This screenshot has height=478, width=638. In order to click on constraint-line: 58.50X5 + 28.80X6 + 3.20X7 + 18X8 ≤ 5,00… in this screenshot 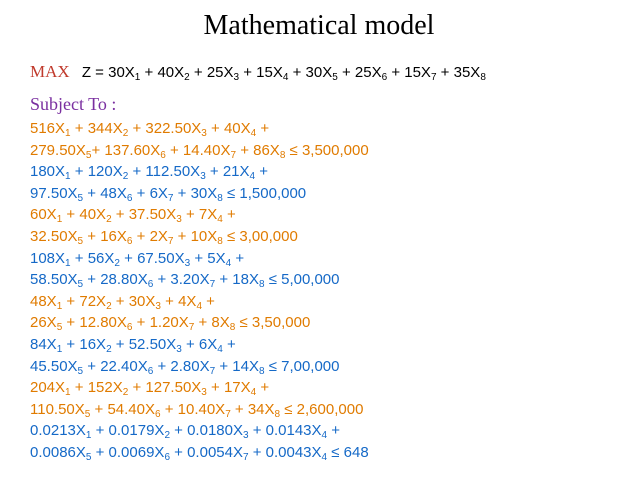, I will do `click(185, 281)`.